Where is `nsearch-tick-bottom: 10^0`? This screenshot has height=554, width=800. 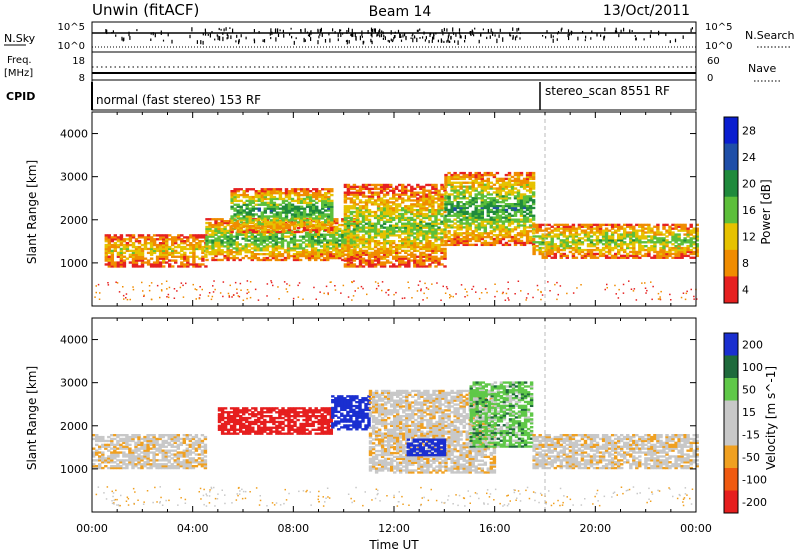 nsearch-tick-bottom: 10^0 is located at coordinates (718, 46).